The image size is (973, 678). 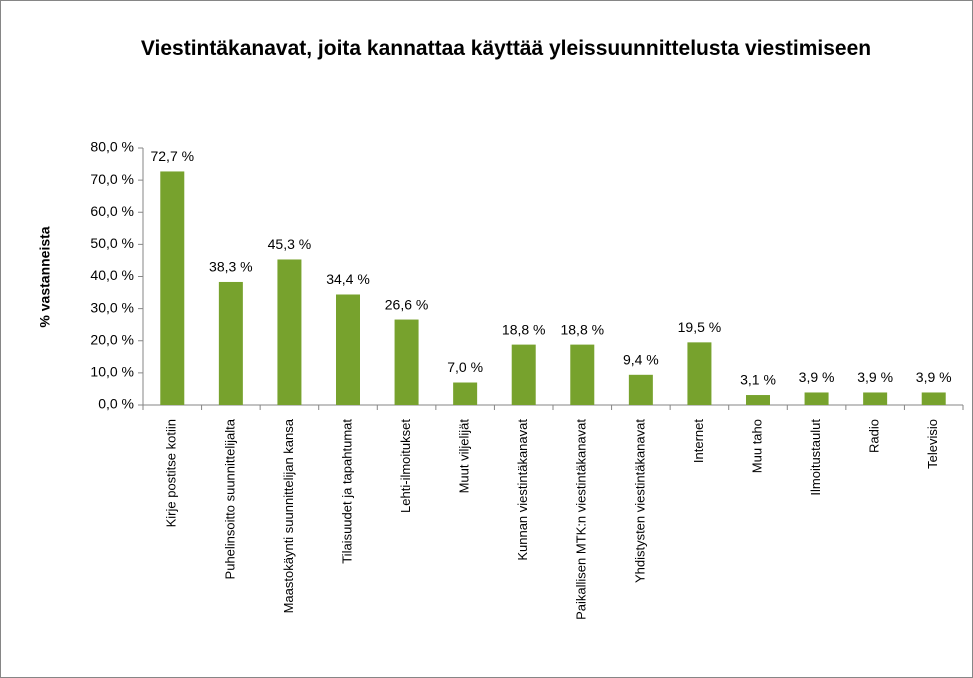 I want to click on value-label: 26,6 %, so click(x=407, y=304).